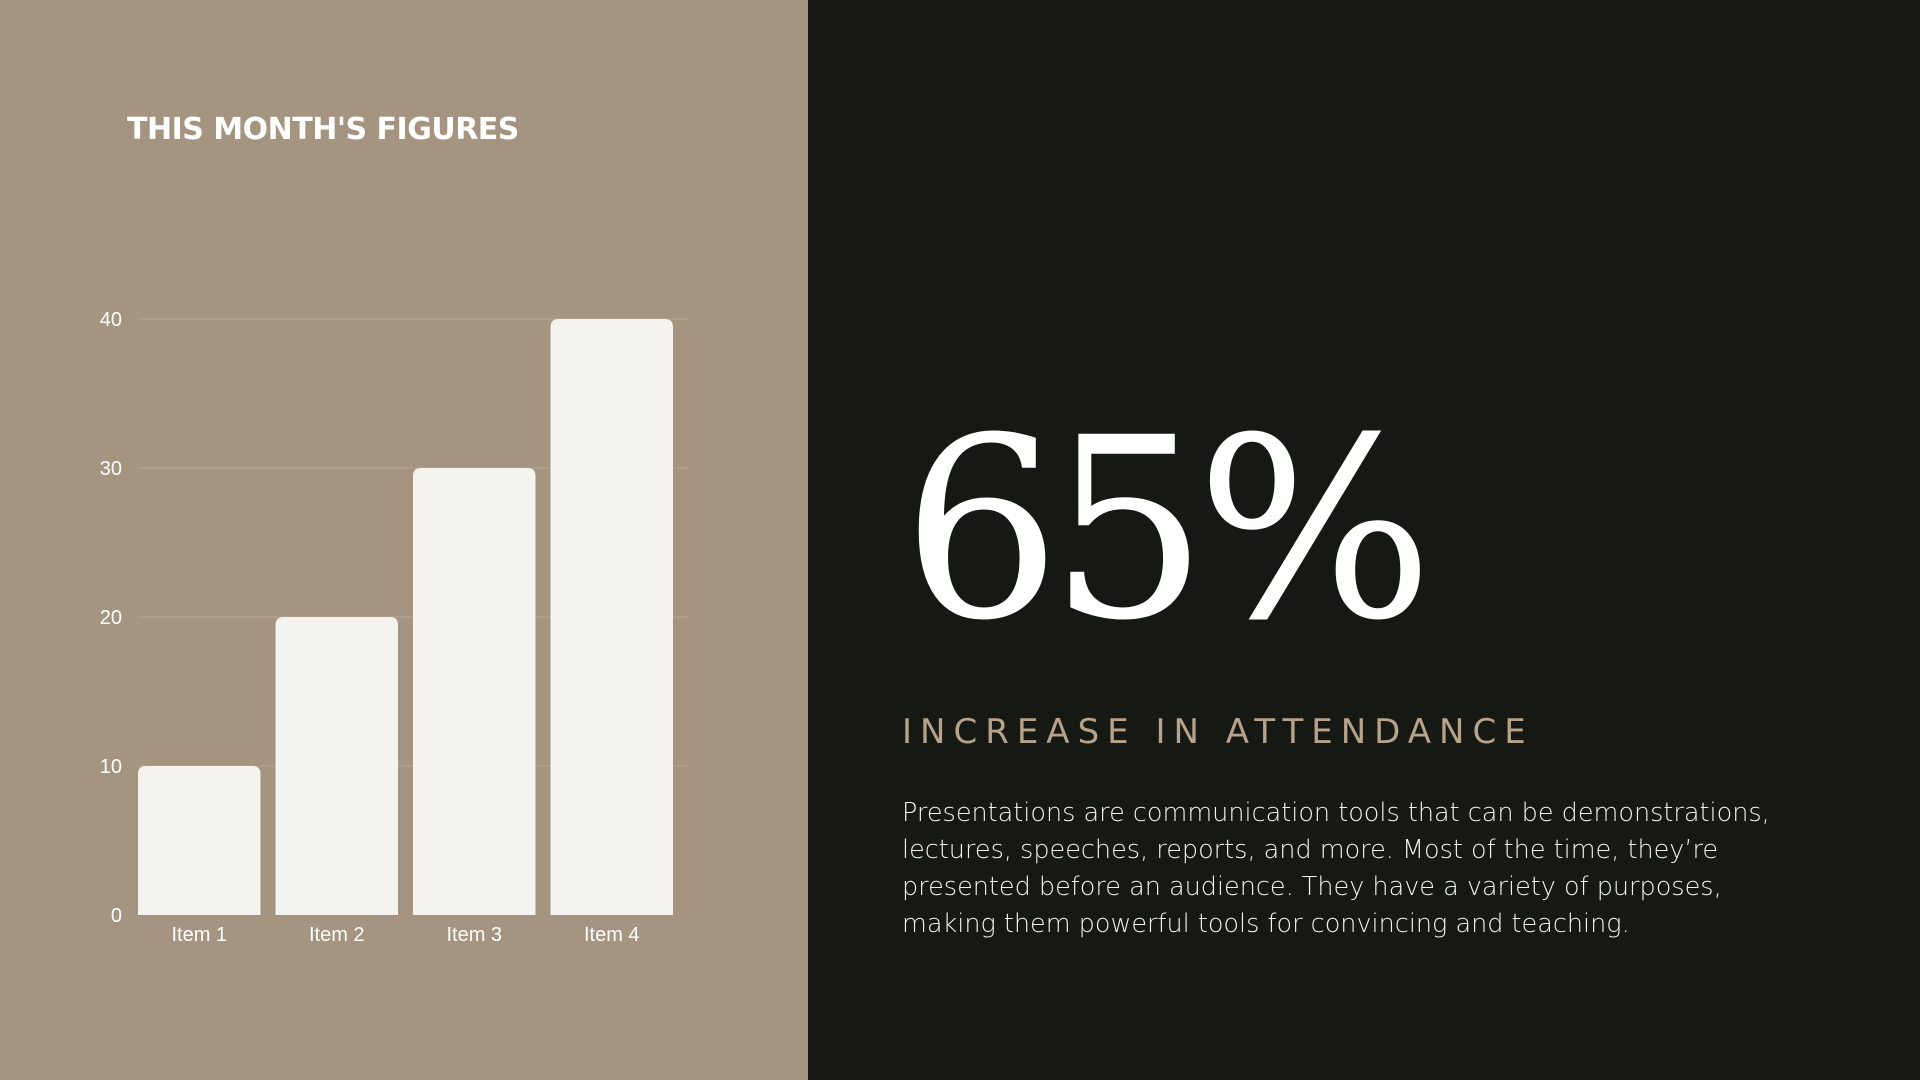 The width and height of the screenshot is (1920, 1080). Describe the element at coordinates (111, 767) in the screenshot. I see `y-tick-label: 10` at that location.